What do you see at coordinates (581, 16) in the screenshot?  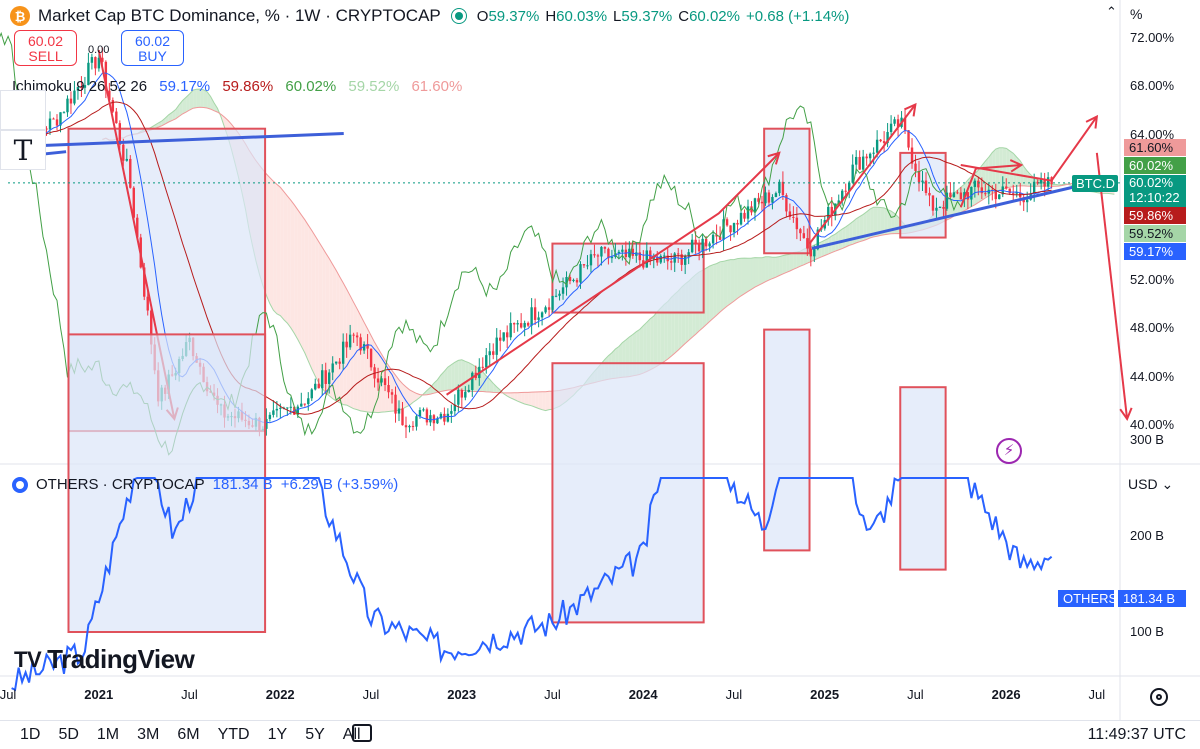 I see `high-value: 60.03%` at bounding box center [581, 16].